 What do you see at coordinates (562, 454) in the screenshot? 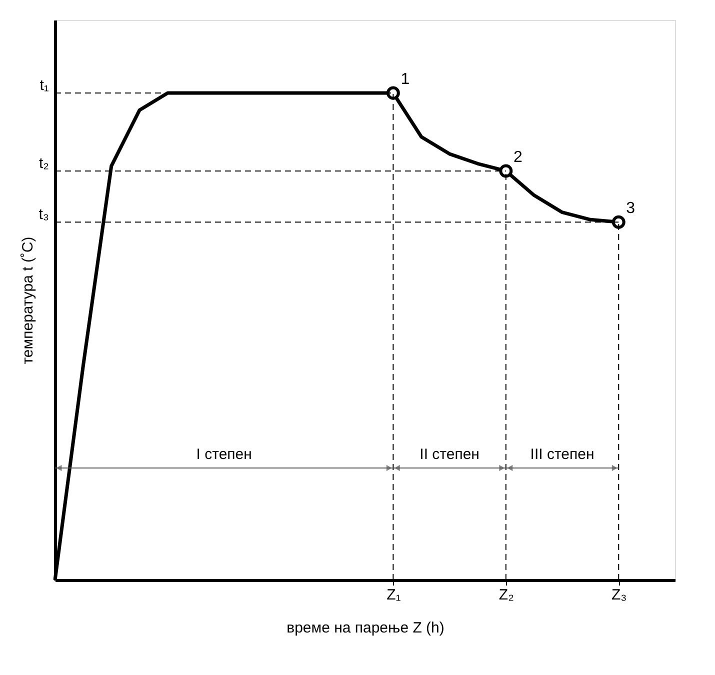
I see `annotation: III степен` at bounding box center [562, 454].